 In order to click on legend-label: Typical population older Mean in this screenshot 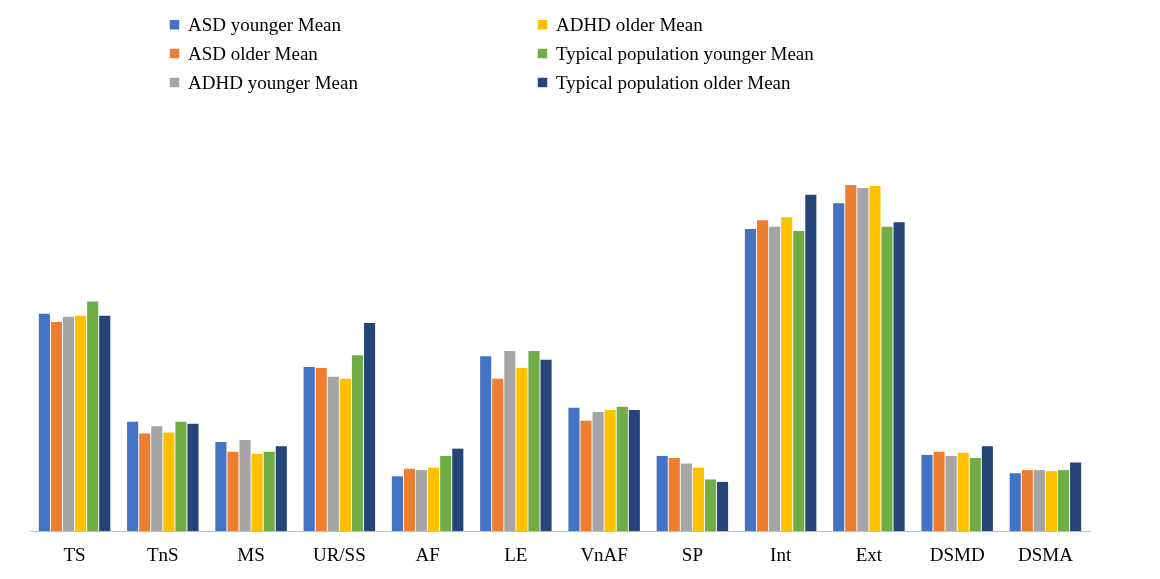, I will do `click(674, 82)`.